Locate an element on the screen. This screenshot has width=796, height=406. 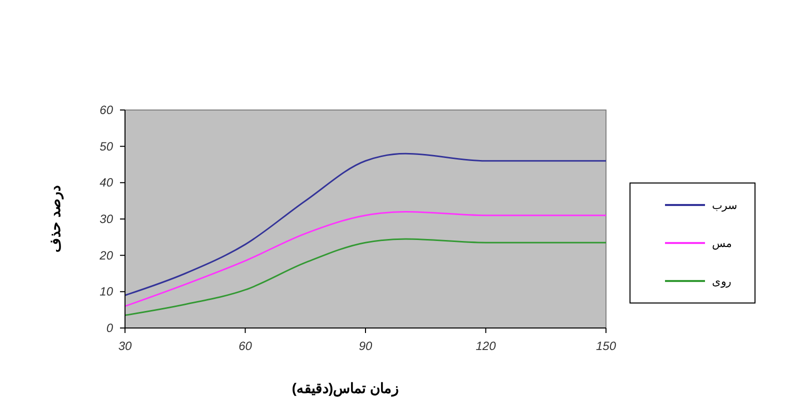
x-tick-label: 60 is located at coordinates (245, 346).